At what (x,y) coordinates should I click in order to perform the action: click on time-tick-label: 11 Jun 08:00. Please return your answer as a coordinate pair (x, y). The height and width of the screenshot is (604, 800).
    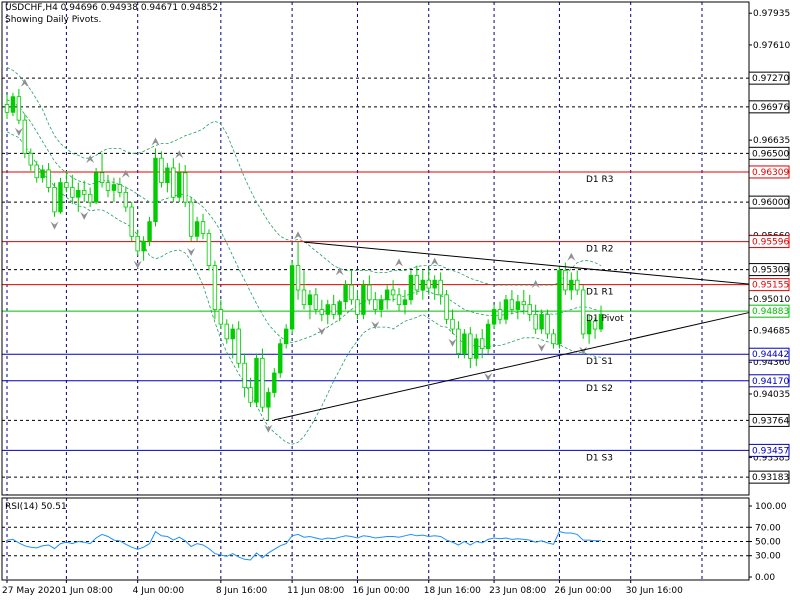
    Looking at the image, I should click on (315, 591).